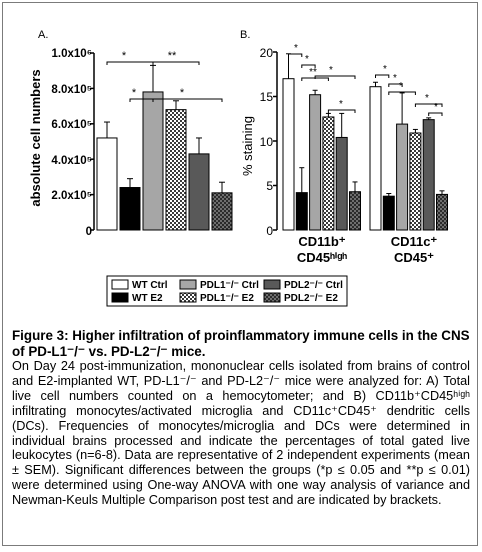  I want to click on panel-a-ytick-label: 0, so click(89, 232).